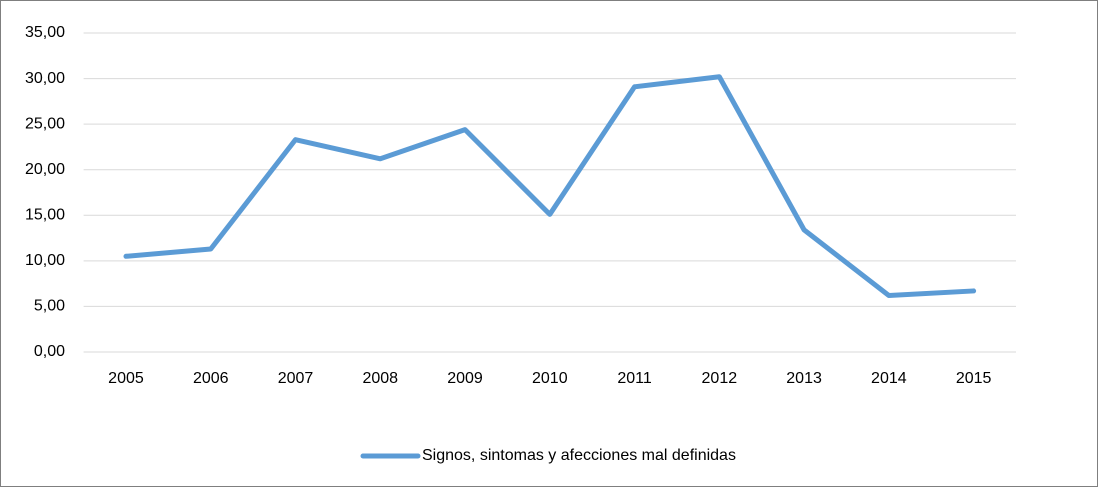 This screenshot has width=1098, height=487. Describe the element at coordinates (211, 378) in the screenshot. I see `x-tick-label: 2006` at that location.